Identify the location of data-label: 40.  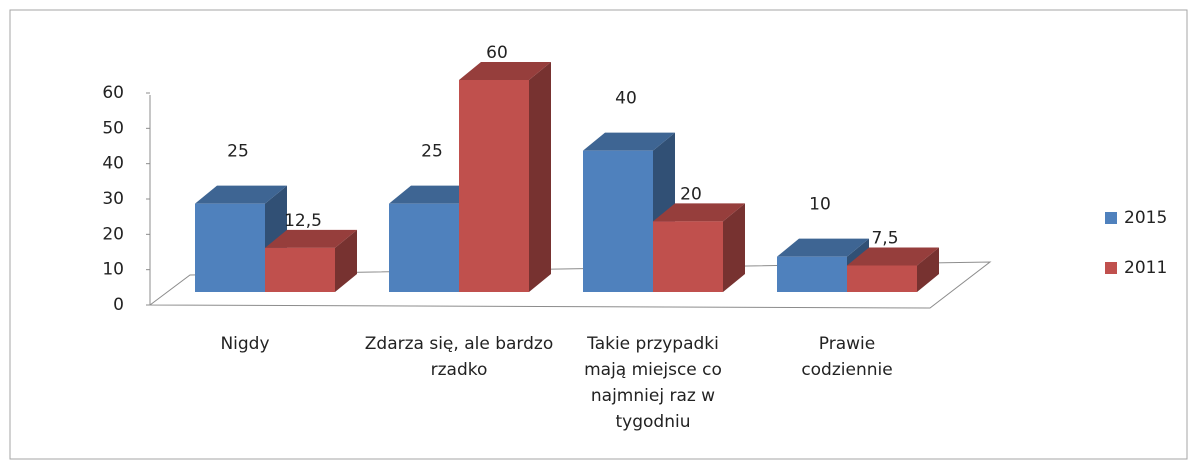
(626, 99).